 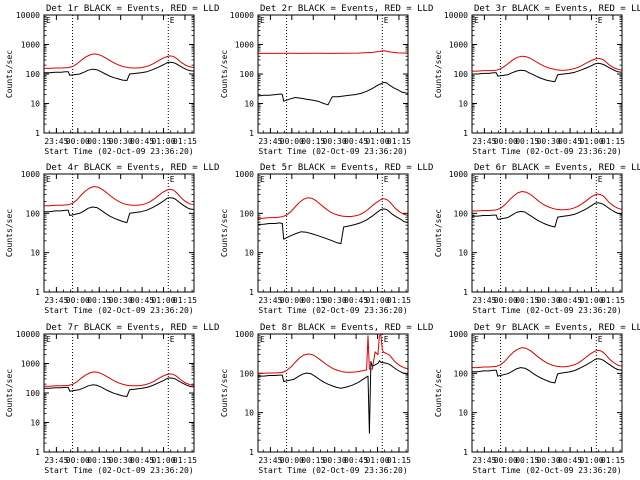 I want to click on panel-title: Det 9r BLACK = Events, RED = LLD, so click(x=557, y=328).